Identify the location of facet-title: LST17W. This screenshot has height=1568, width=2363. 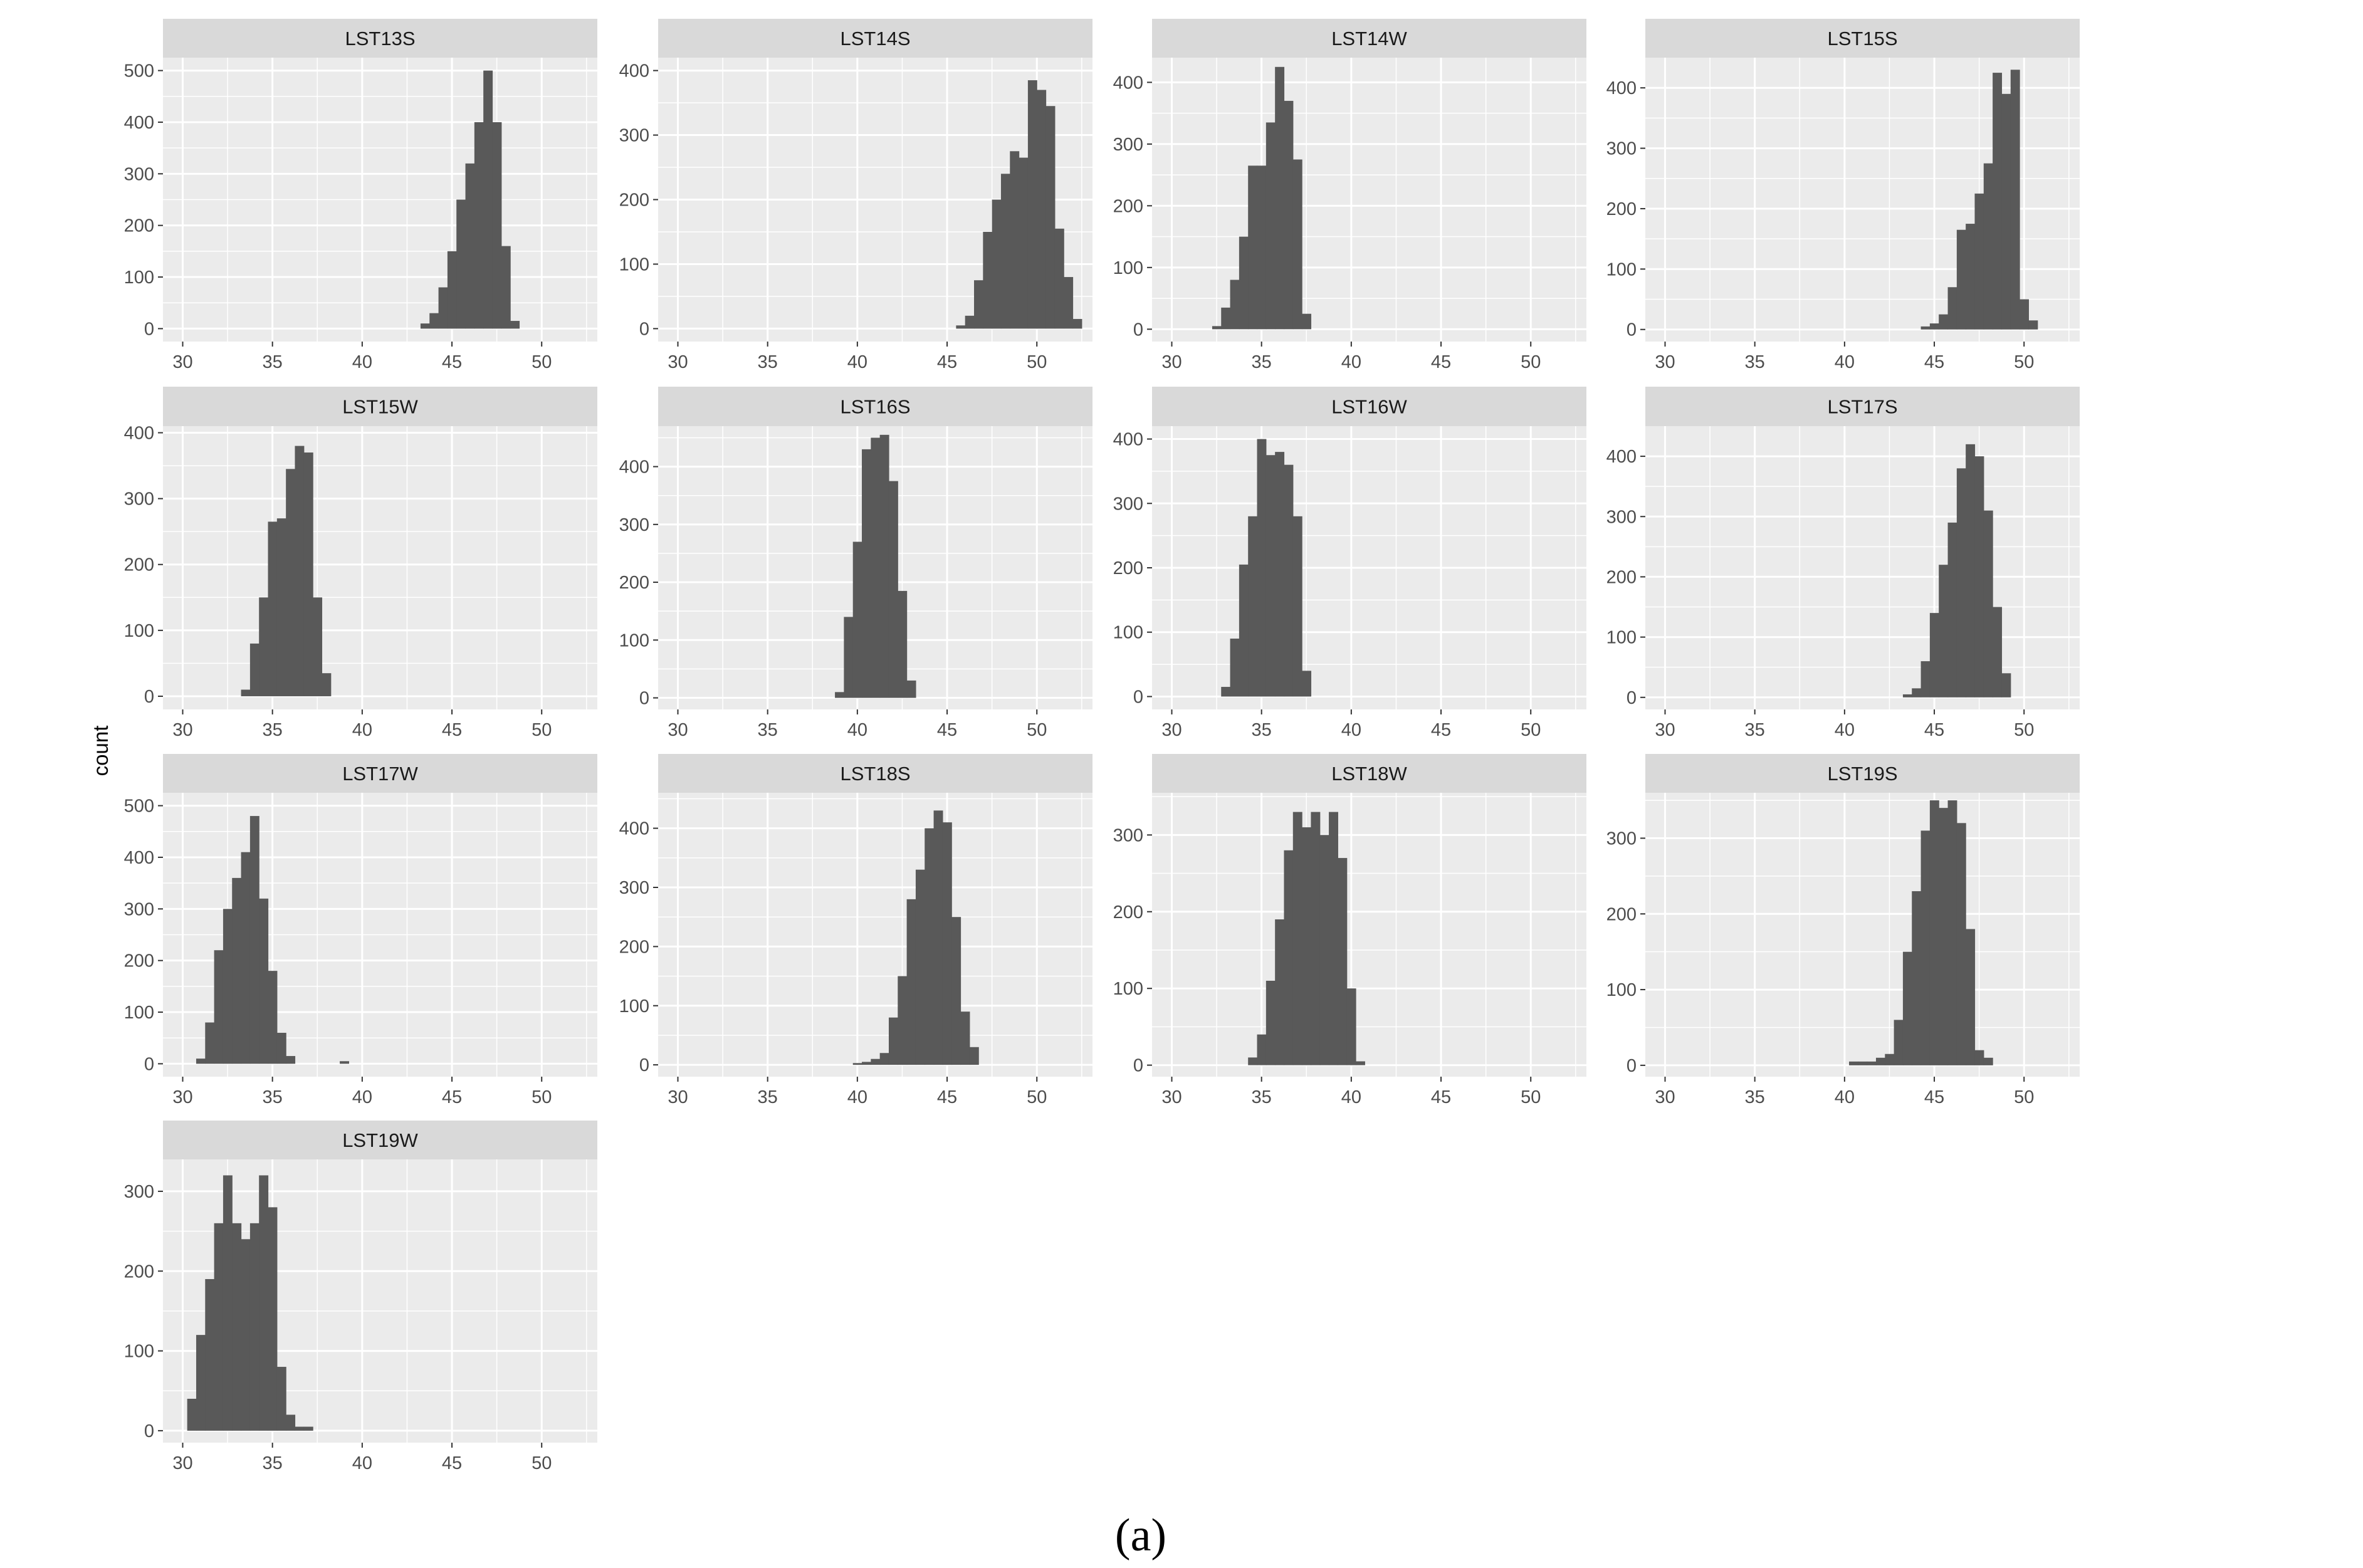
(380, 774).